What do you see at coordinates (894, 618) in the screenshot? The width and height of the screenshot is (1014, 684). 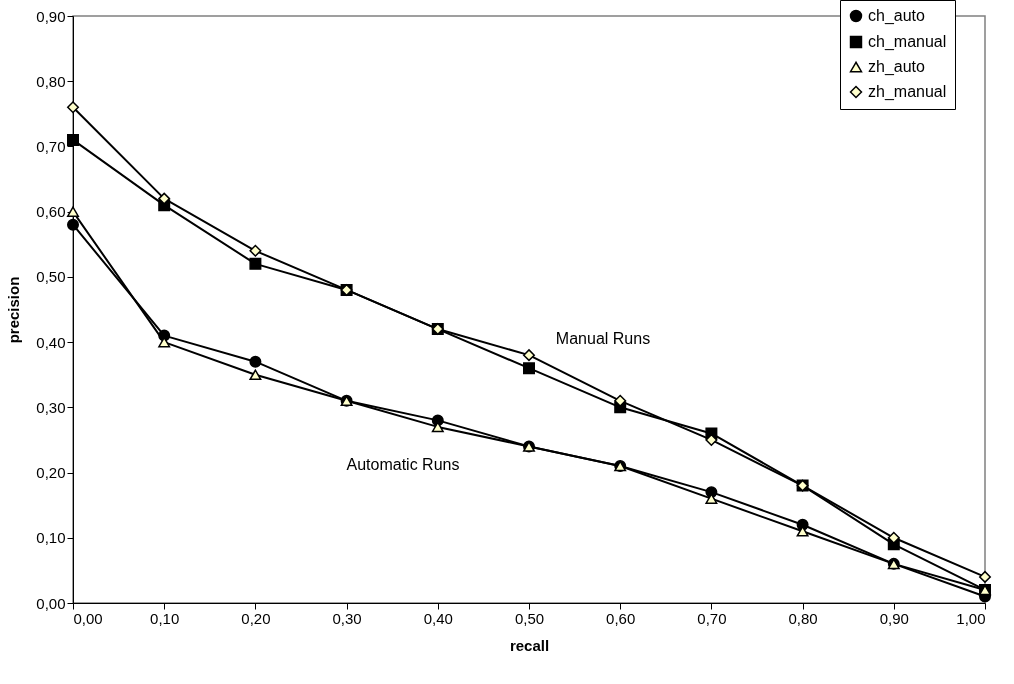 I see `x-tick-label: 0,90` at bounding box center [894, 618].